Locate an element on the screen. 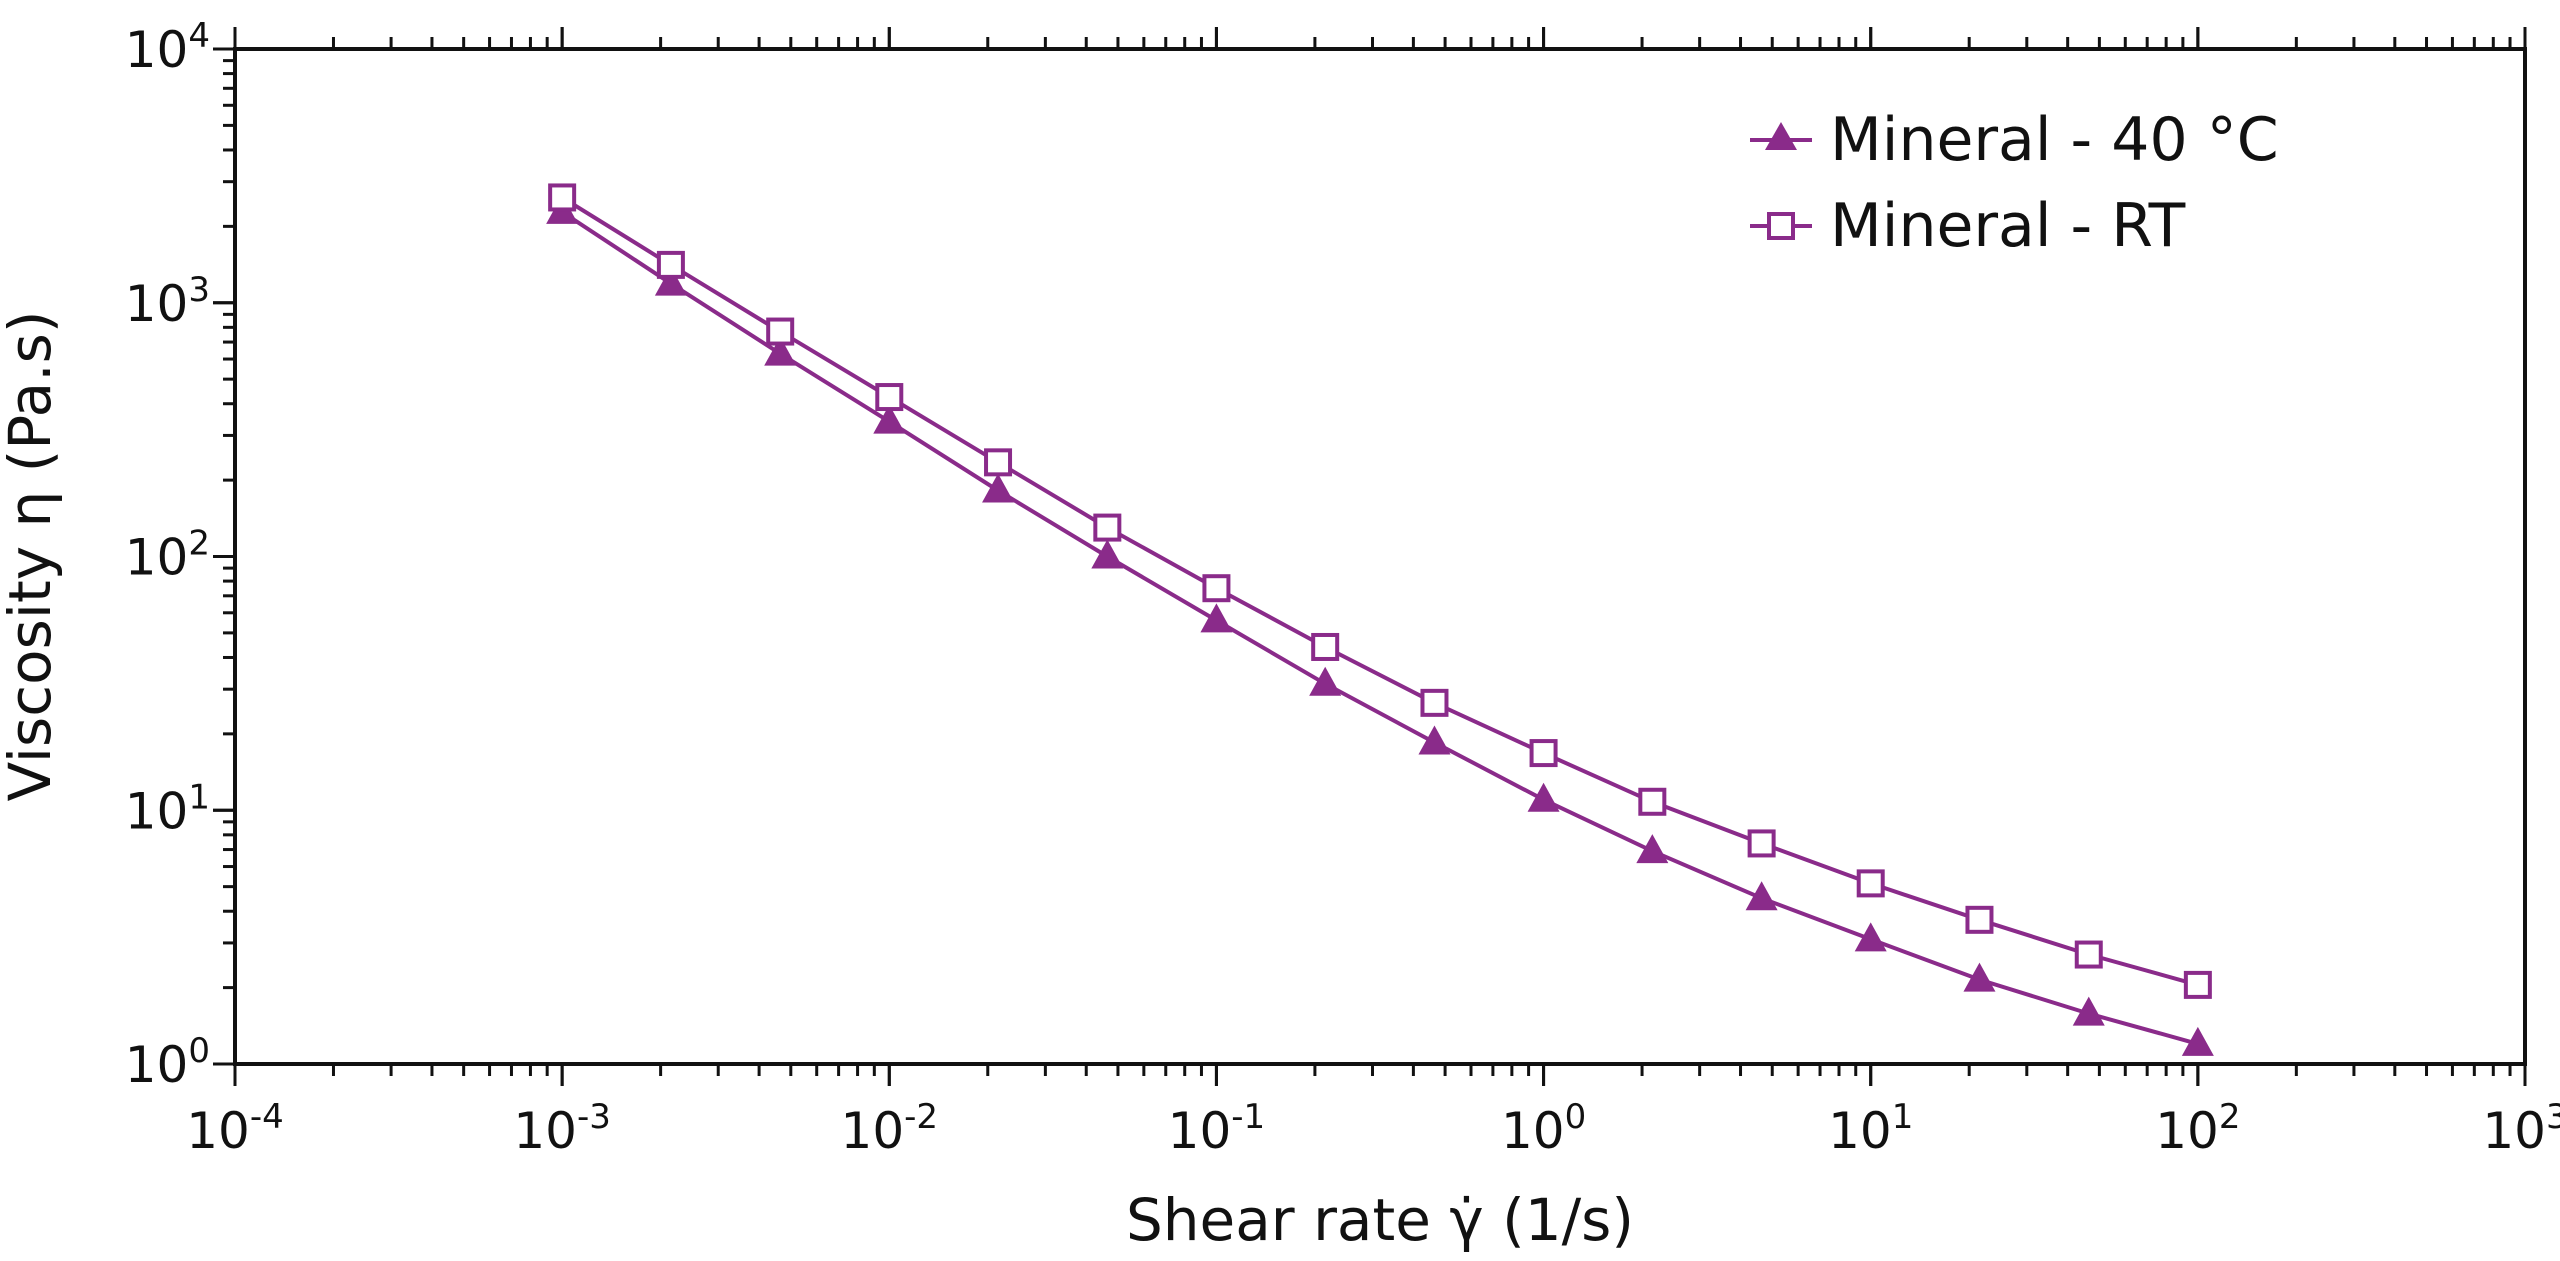  y-tick-labels: 100 101 102 103 104 is located at coordinates (167, 555).